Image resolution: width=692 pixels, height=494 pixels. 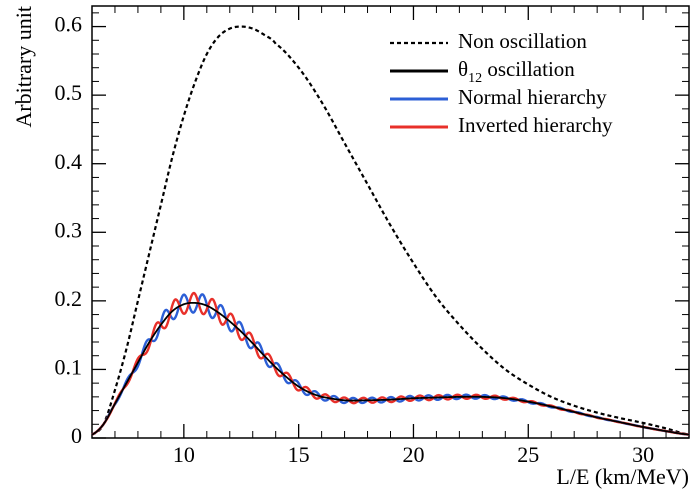 What do you see at coordinates (184, 454) in the screenshot?
I see `x-tick-label: 10` at bounding box center [184, 454].